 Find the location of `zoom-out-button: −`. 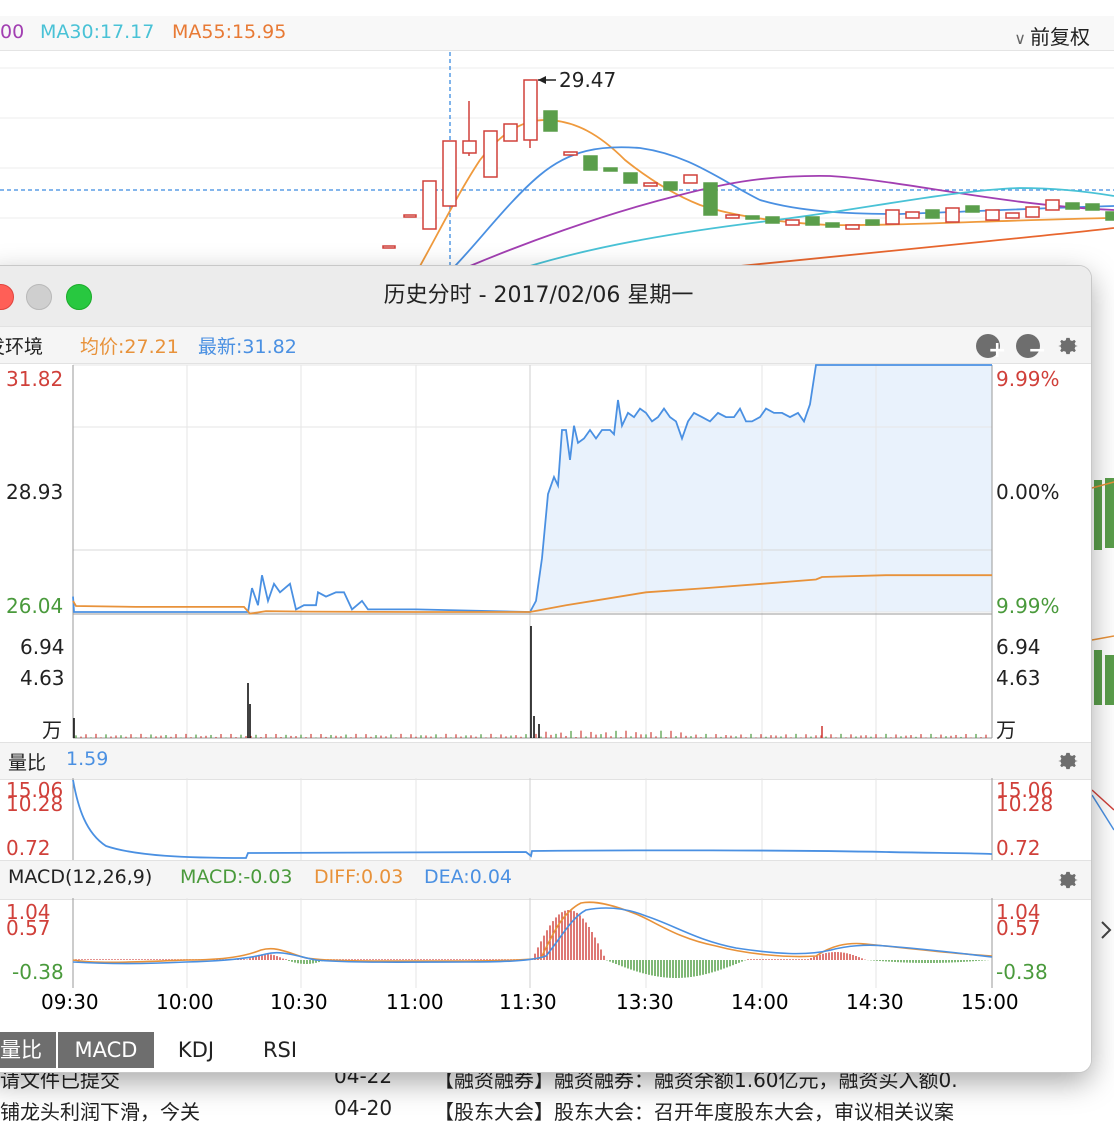

zoom-out-button: − is located at coordinates (1031, 348).